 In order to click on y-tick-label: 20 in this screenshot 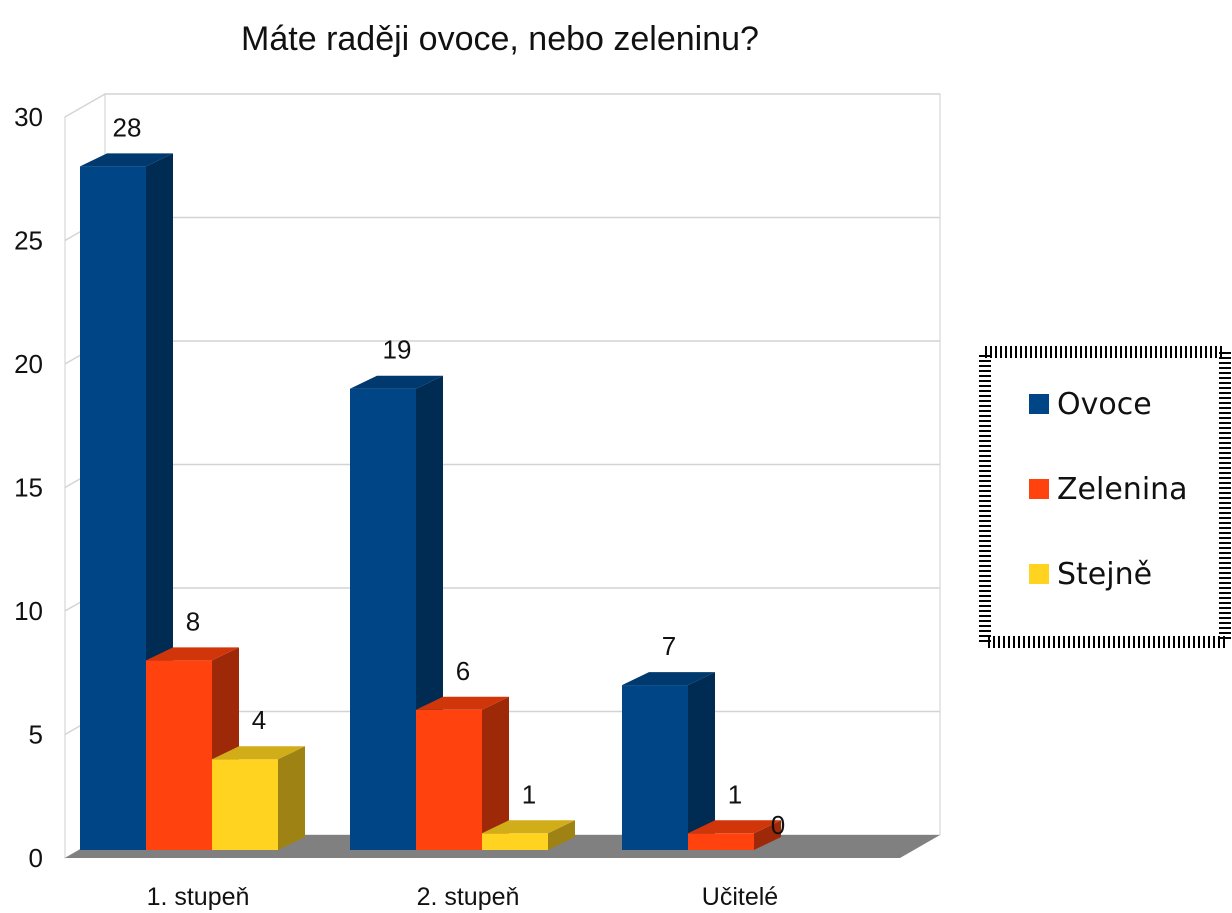, I will do `click(28, 364)`.